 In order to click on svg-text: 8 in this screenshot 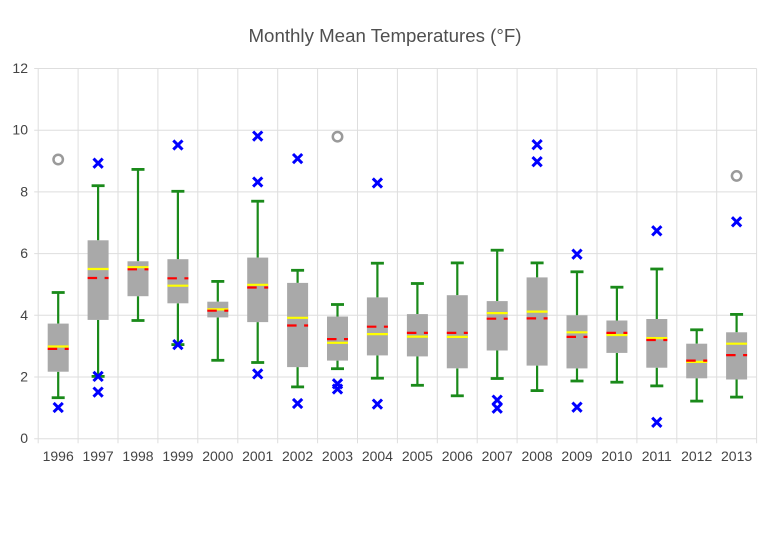, I will do `click(24, 191)`.